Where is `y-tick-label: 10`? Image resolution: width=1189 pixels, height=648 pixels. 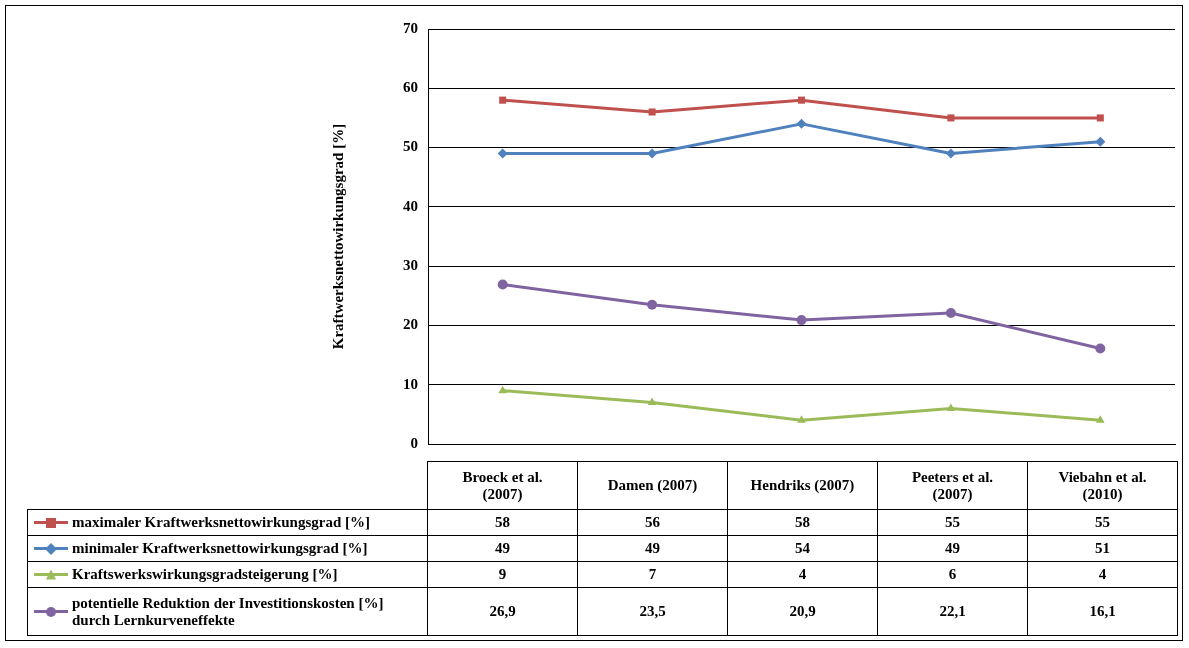 y-tick-label: 10 is located at coordinates (410, 383).